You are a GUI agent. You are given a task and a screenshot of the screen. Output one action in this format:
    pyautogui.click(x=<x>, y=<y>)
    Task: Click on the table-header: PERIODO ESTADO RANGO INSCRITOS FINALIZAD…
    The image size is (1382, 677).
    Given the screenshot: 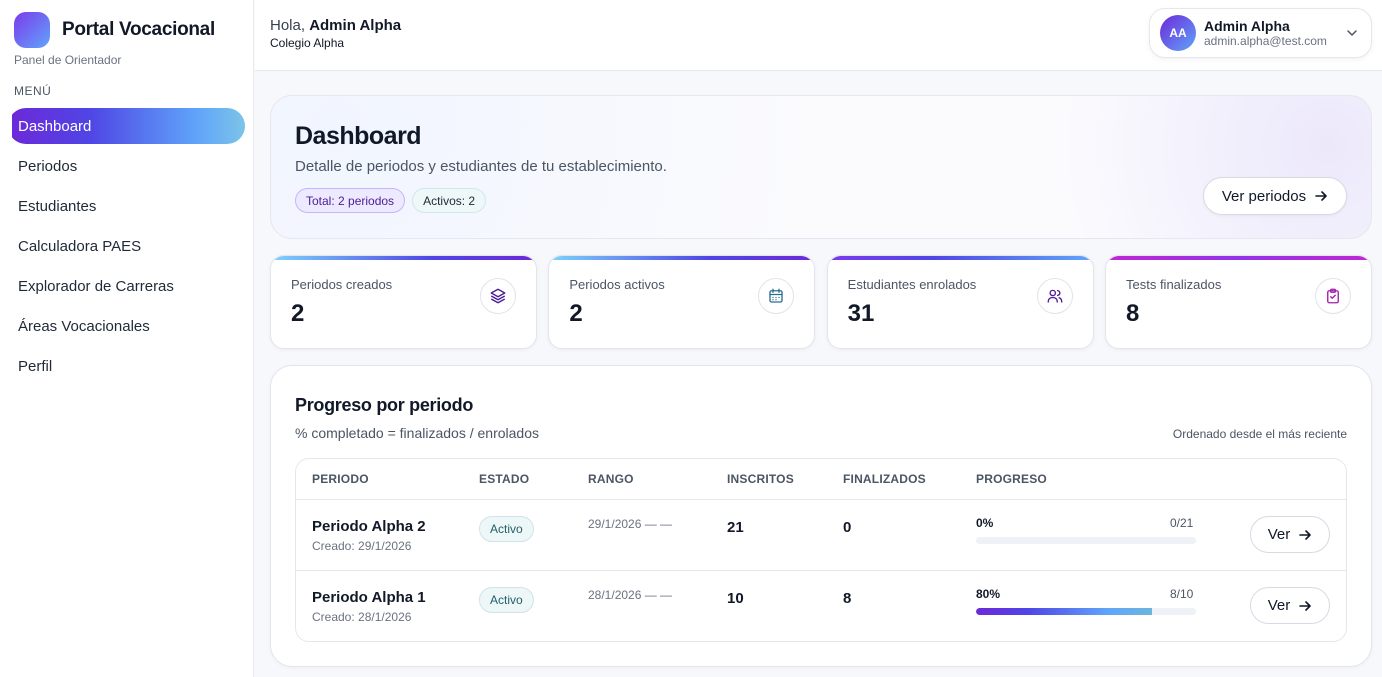 What is the action you would take?
    pyautogui.click(x=821, y=479)
    